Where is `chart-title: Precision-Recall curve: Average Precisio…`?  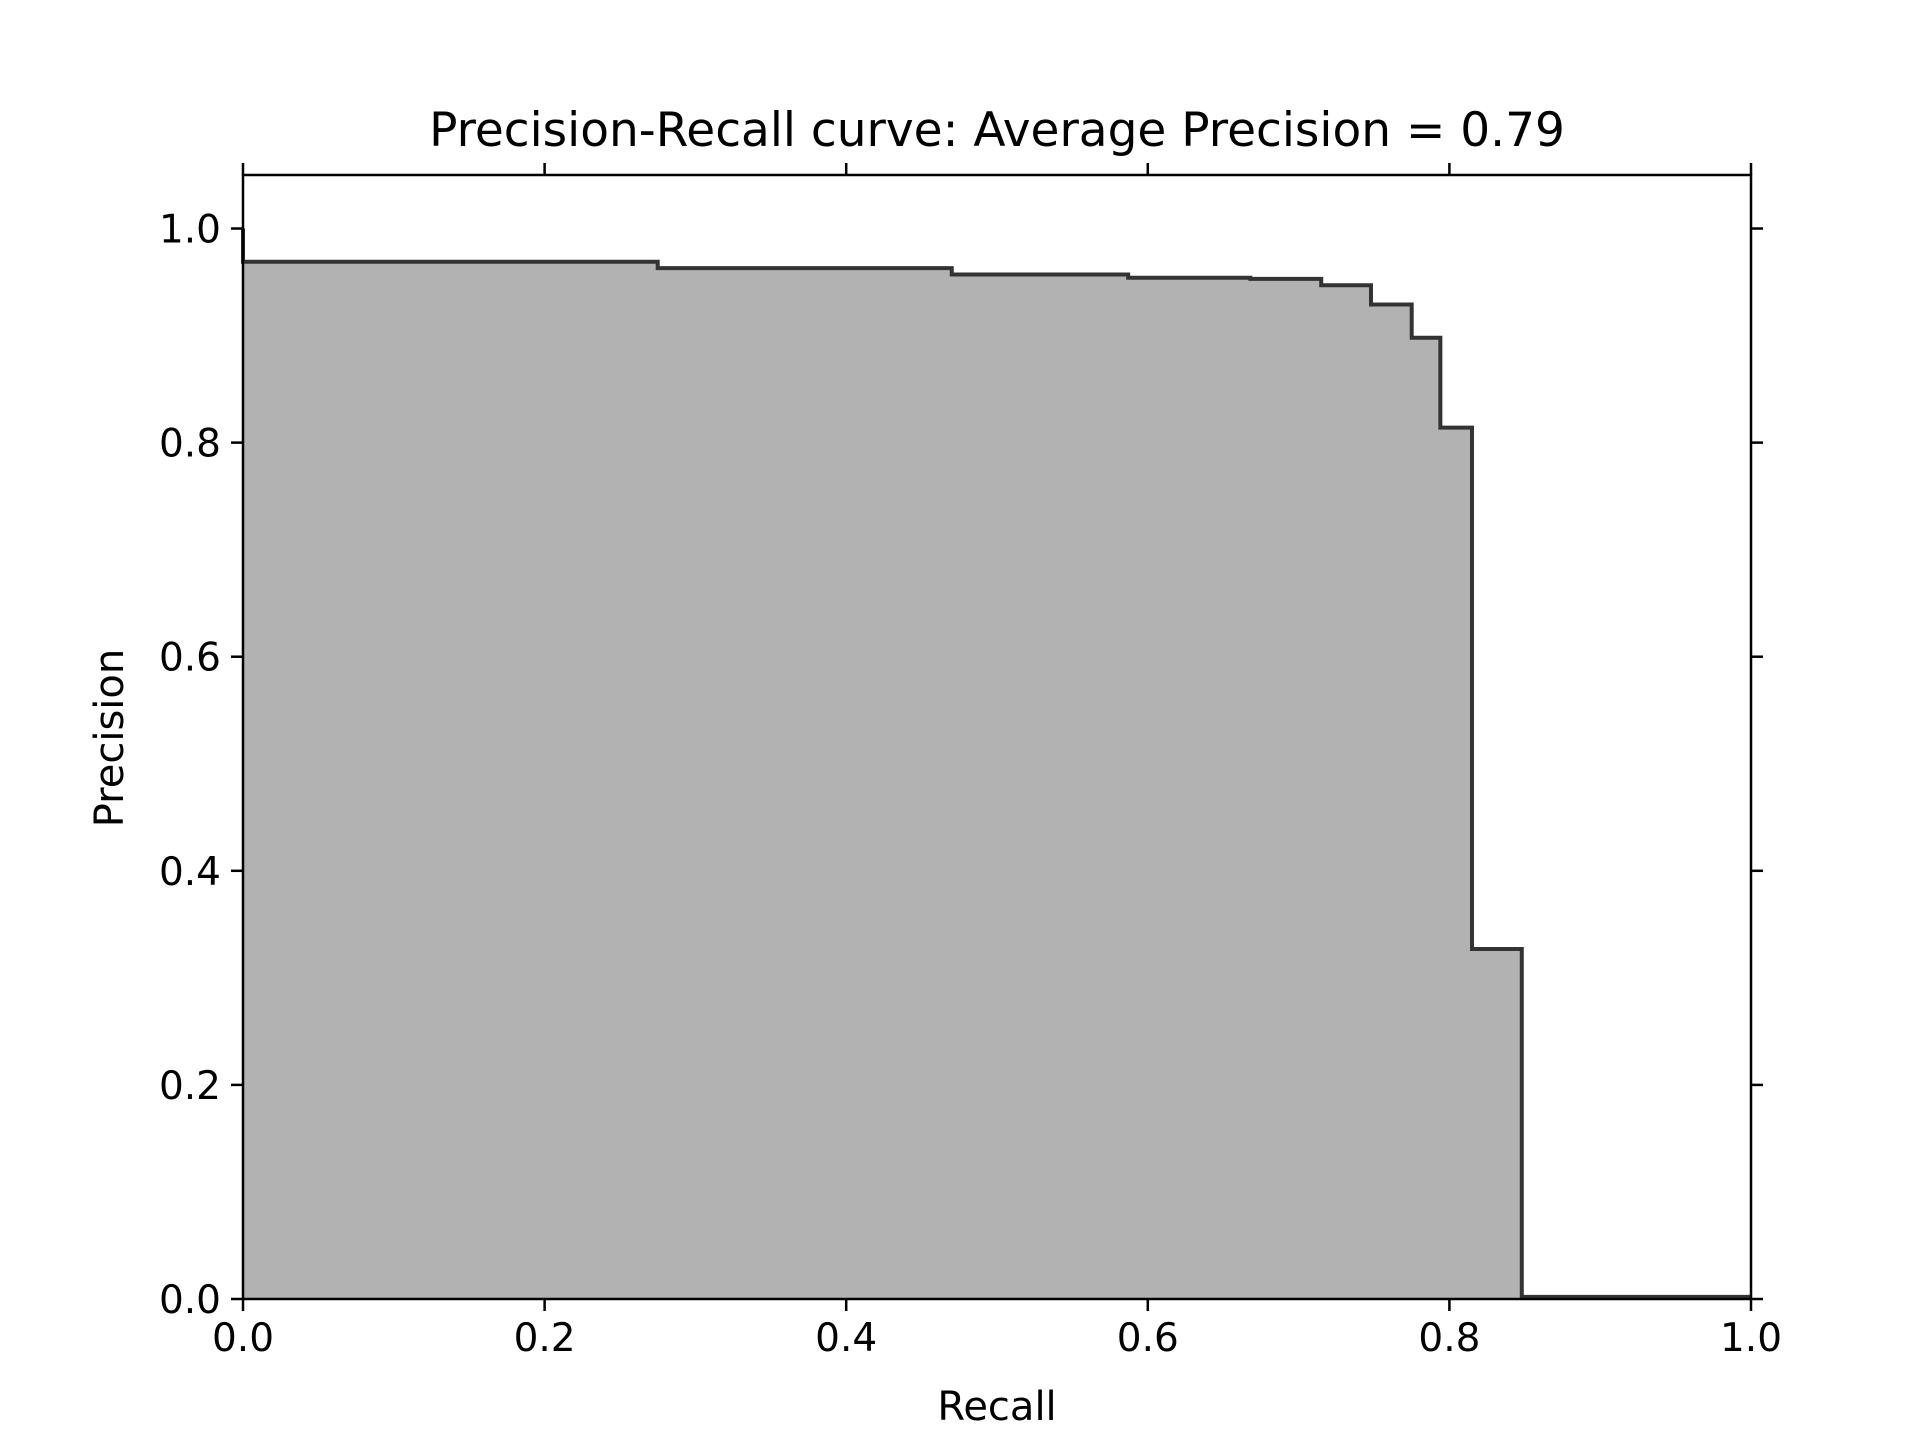 chart-title: Precision-Recall curve: Average Precisio… is located at coordinates (997, 130).